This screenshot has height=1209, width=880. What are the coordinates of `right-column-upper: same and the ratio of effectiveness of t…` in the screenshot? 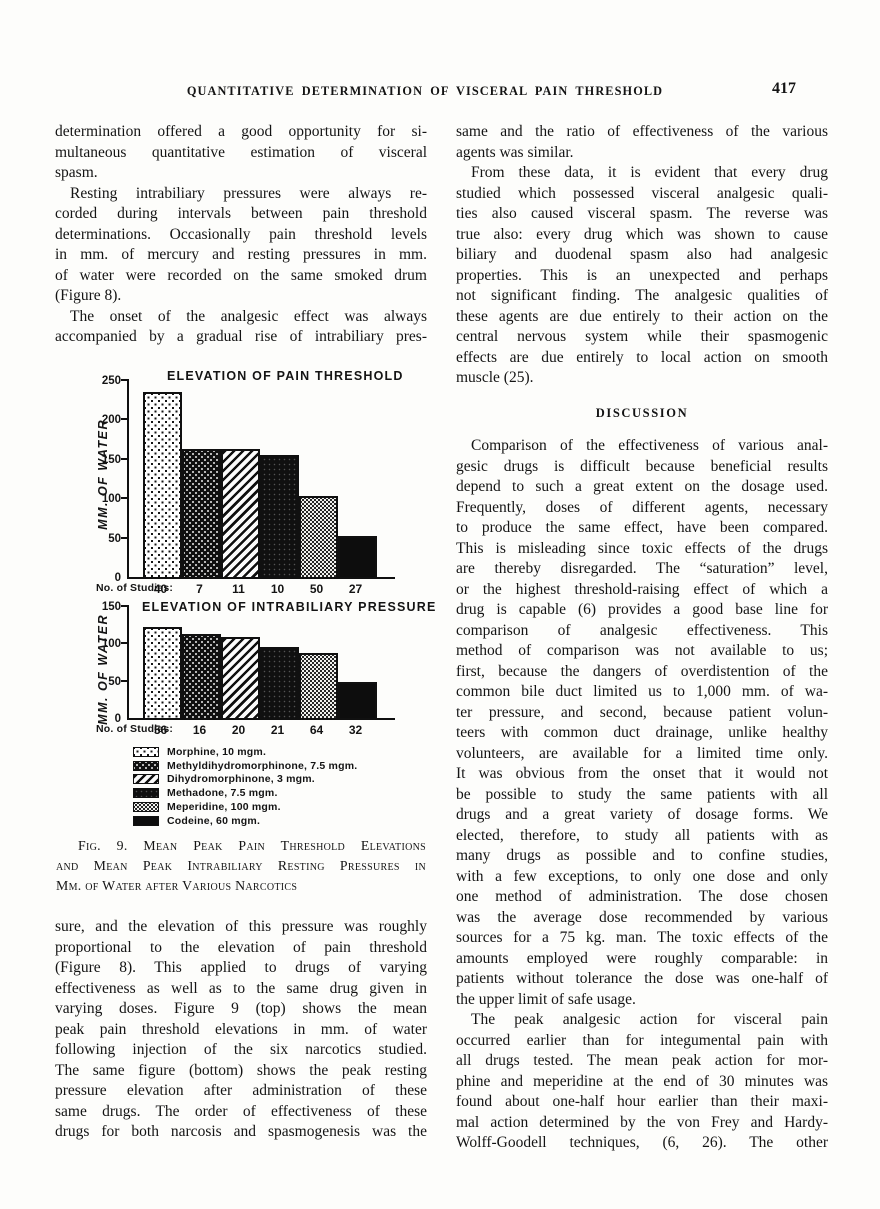 It's located at (642, 255).